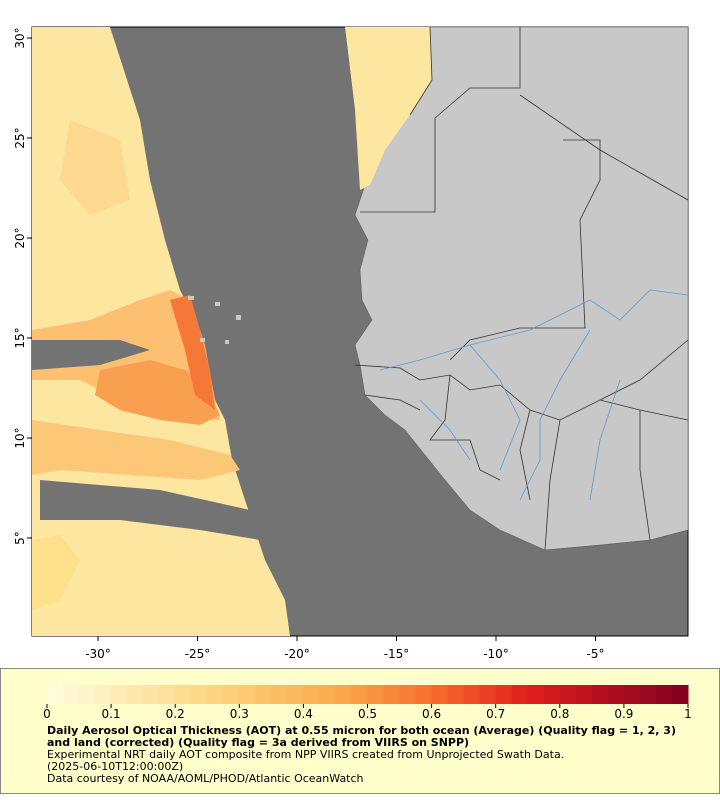 This screenshot has width=720, height=800. I want to click on rivers, so click(534, 395).